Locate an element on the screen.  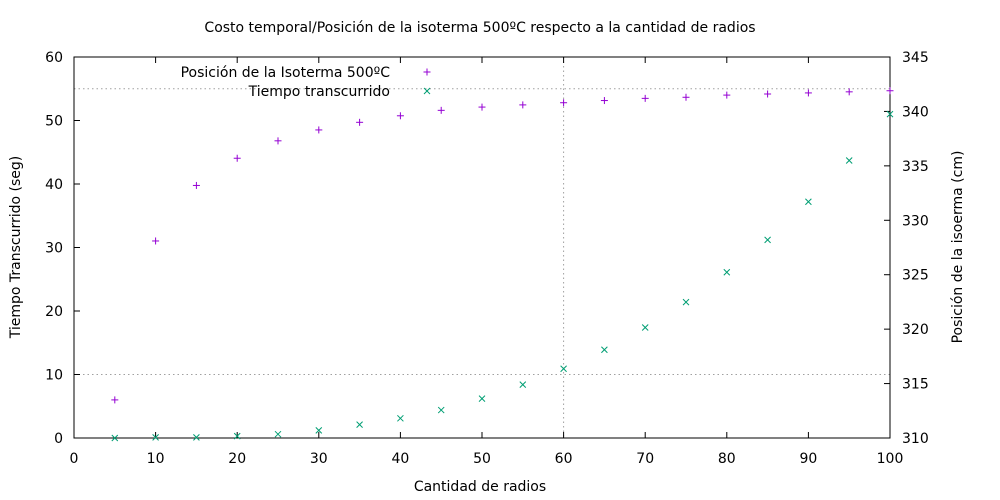
y2-tick-label: 320 is located at coordinates (915, 330).